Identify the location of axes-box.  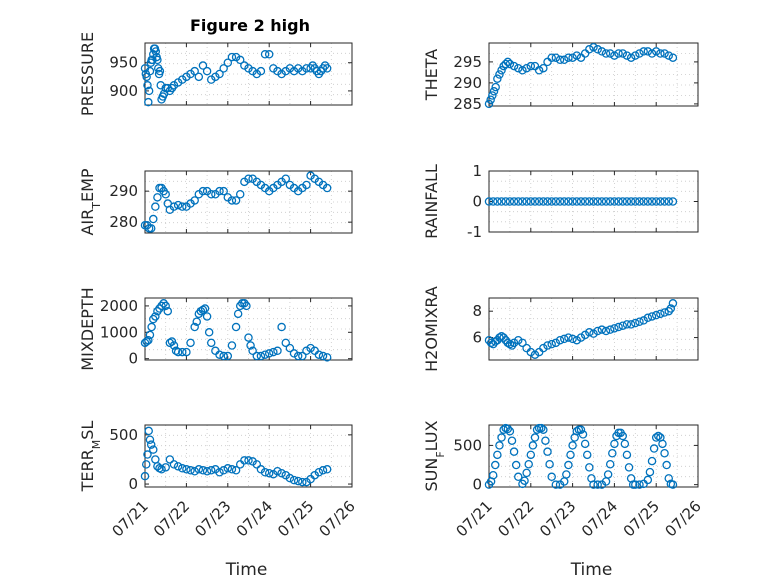
(593, 456).